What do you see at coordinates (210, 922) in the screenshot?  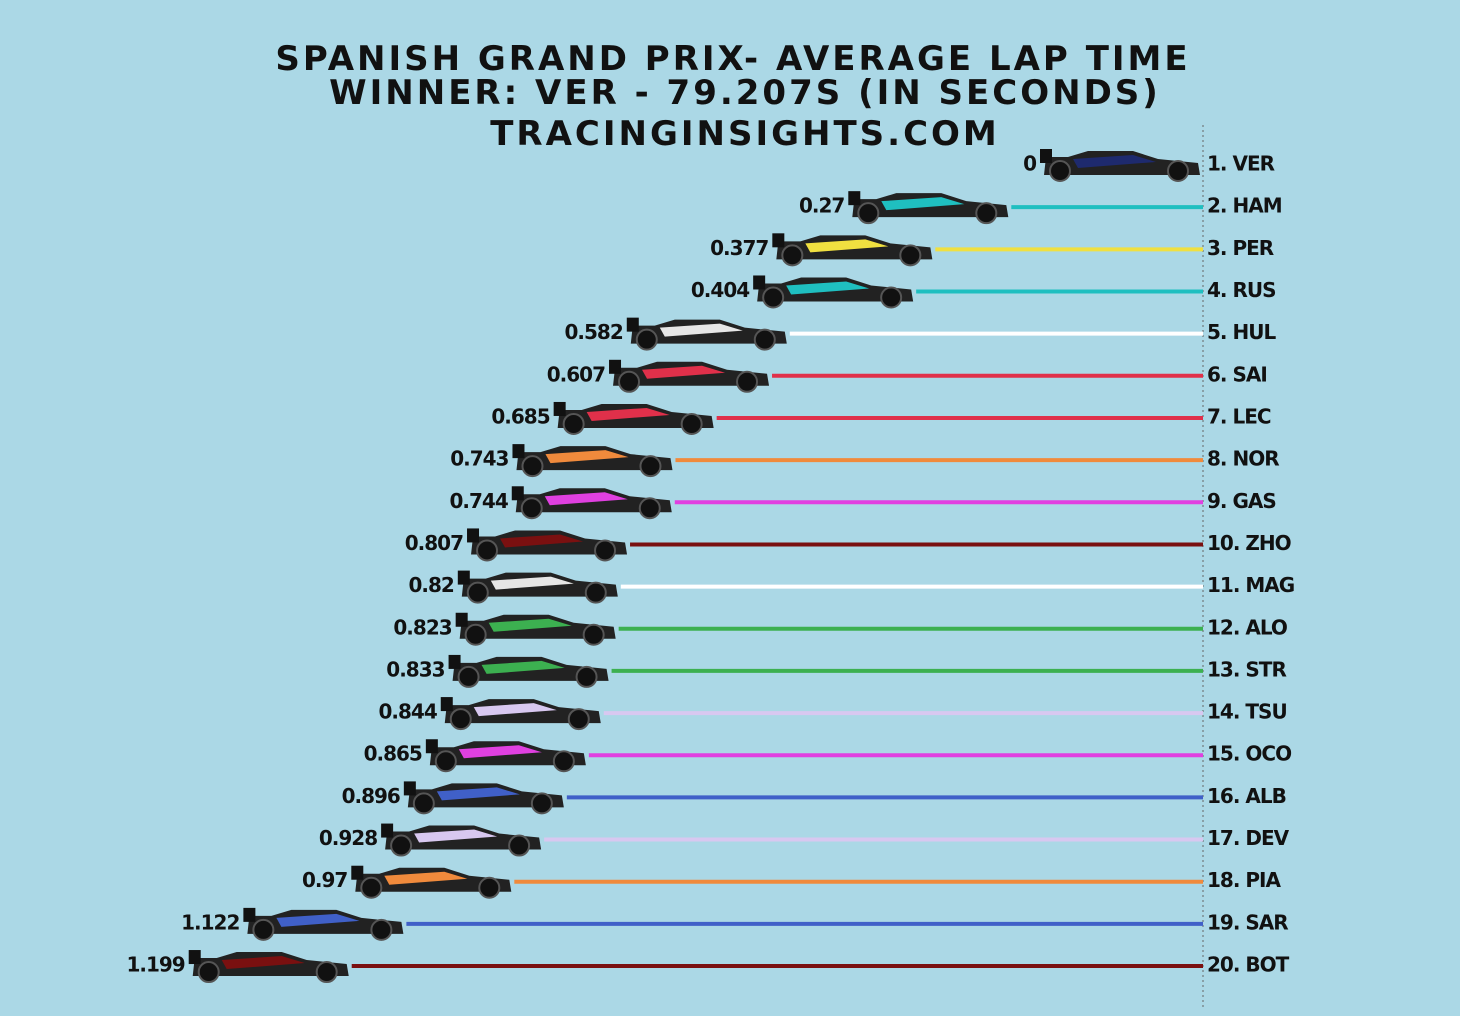 I see `value-label: 1.122` at bounding box center [210, 922].